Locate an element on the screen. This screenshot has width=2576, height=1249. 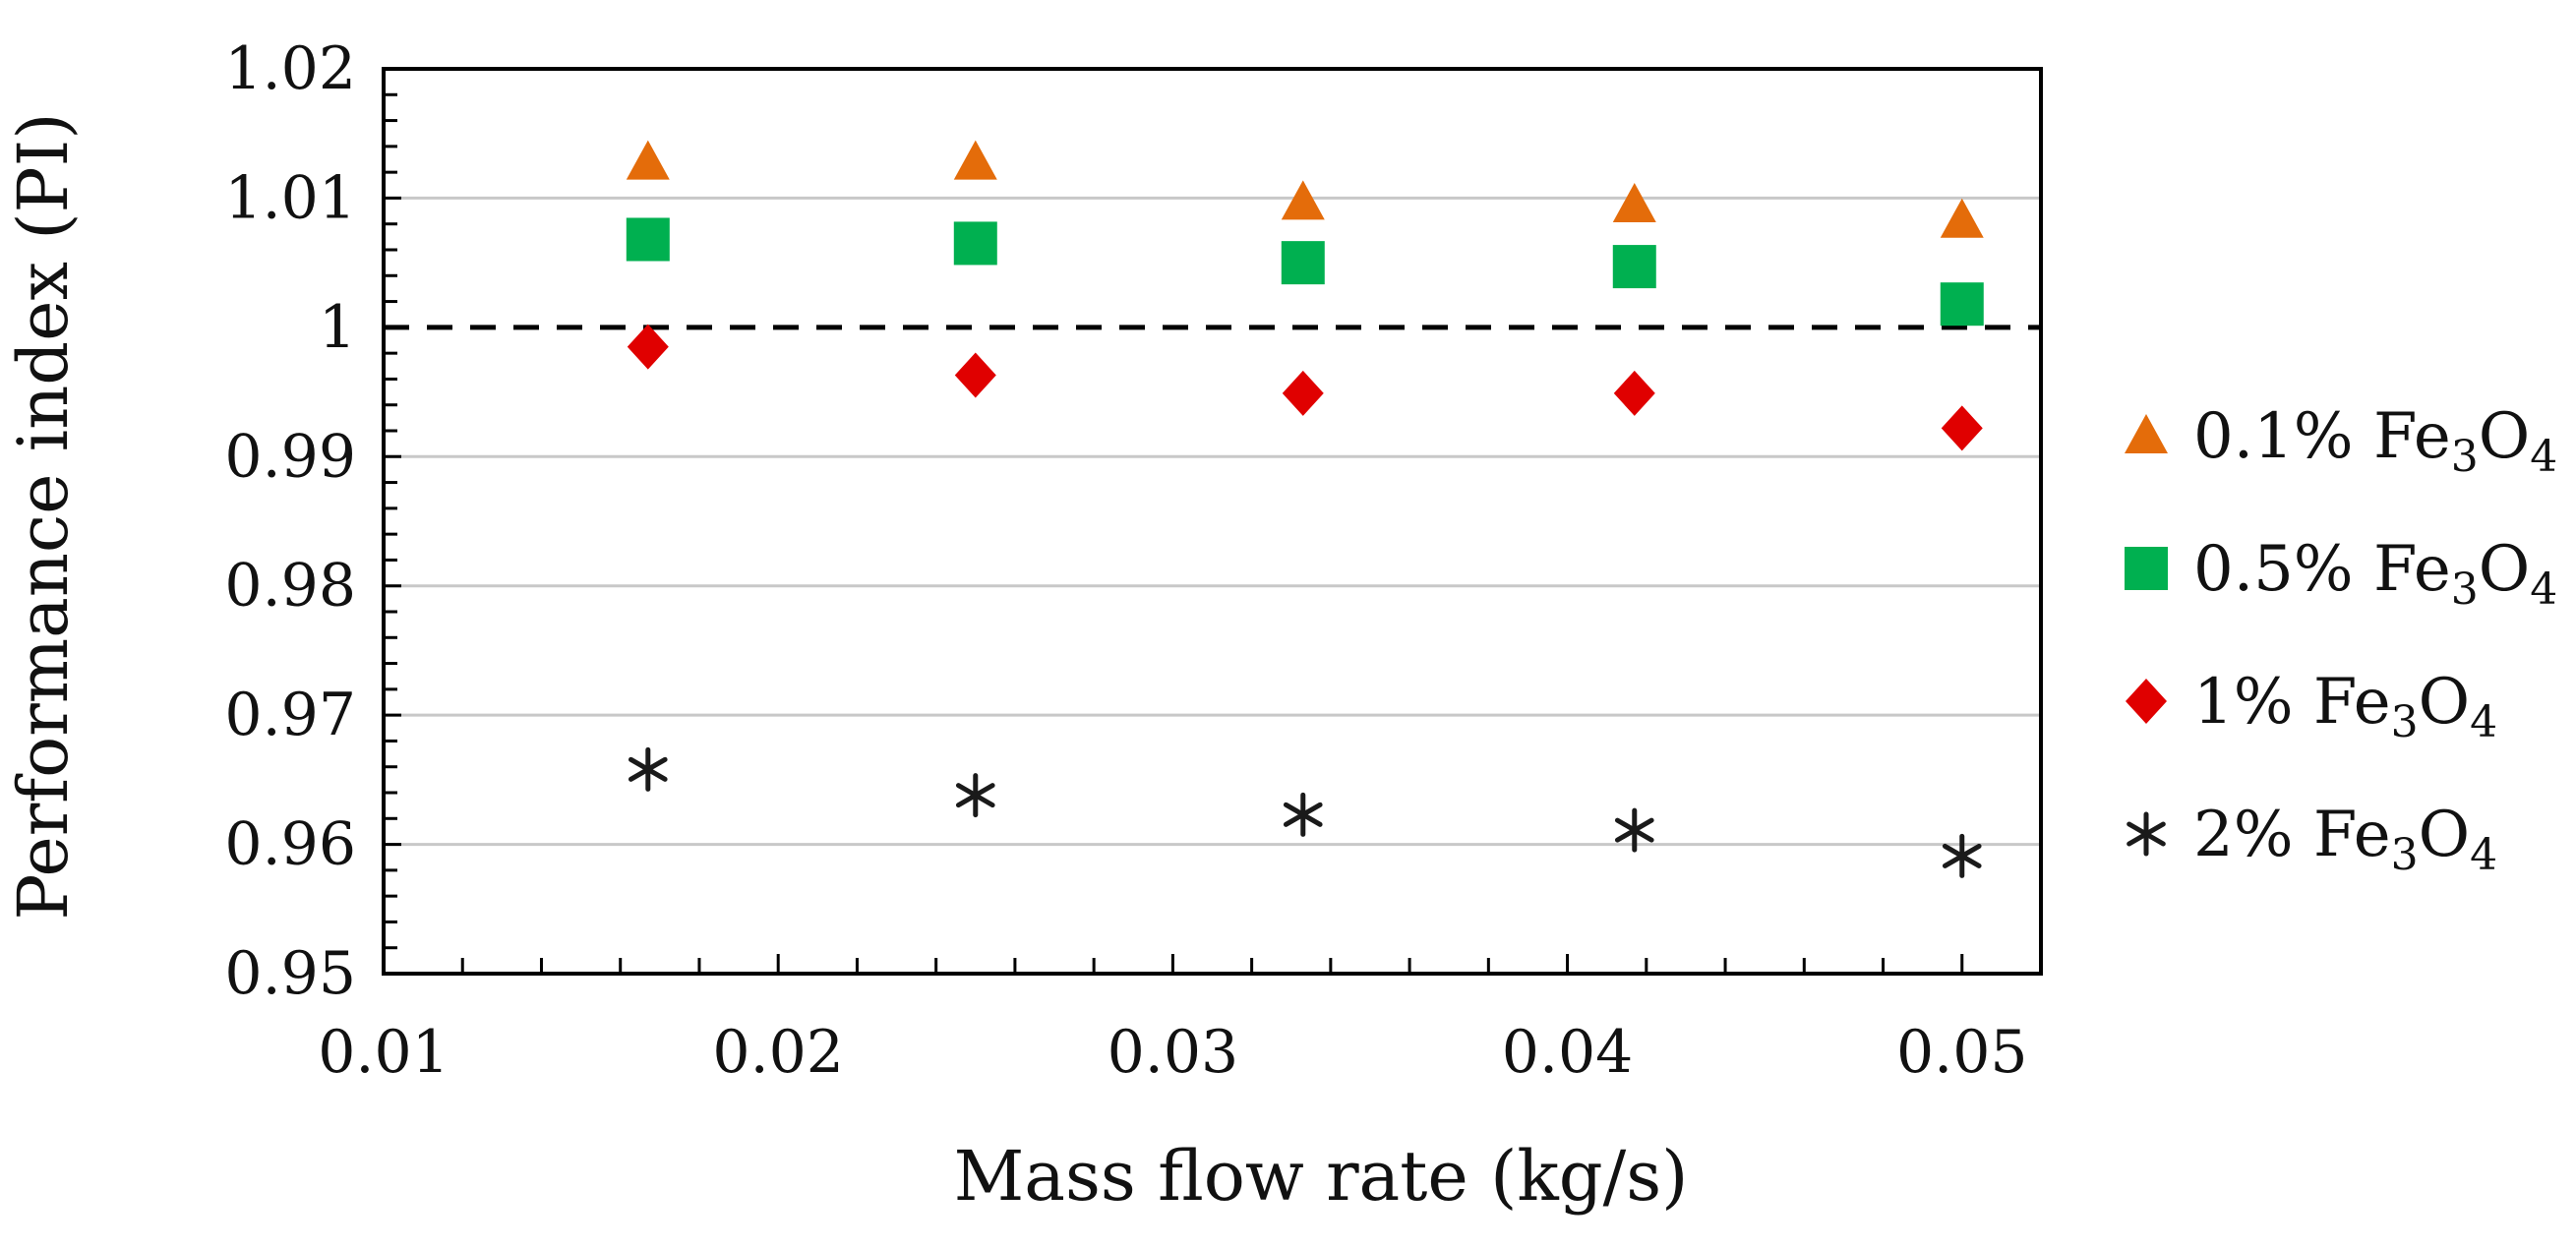
x-tick-label: 0.01 is located at coordinates (383, 1052).